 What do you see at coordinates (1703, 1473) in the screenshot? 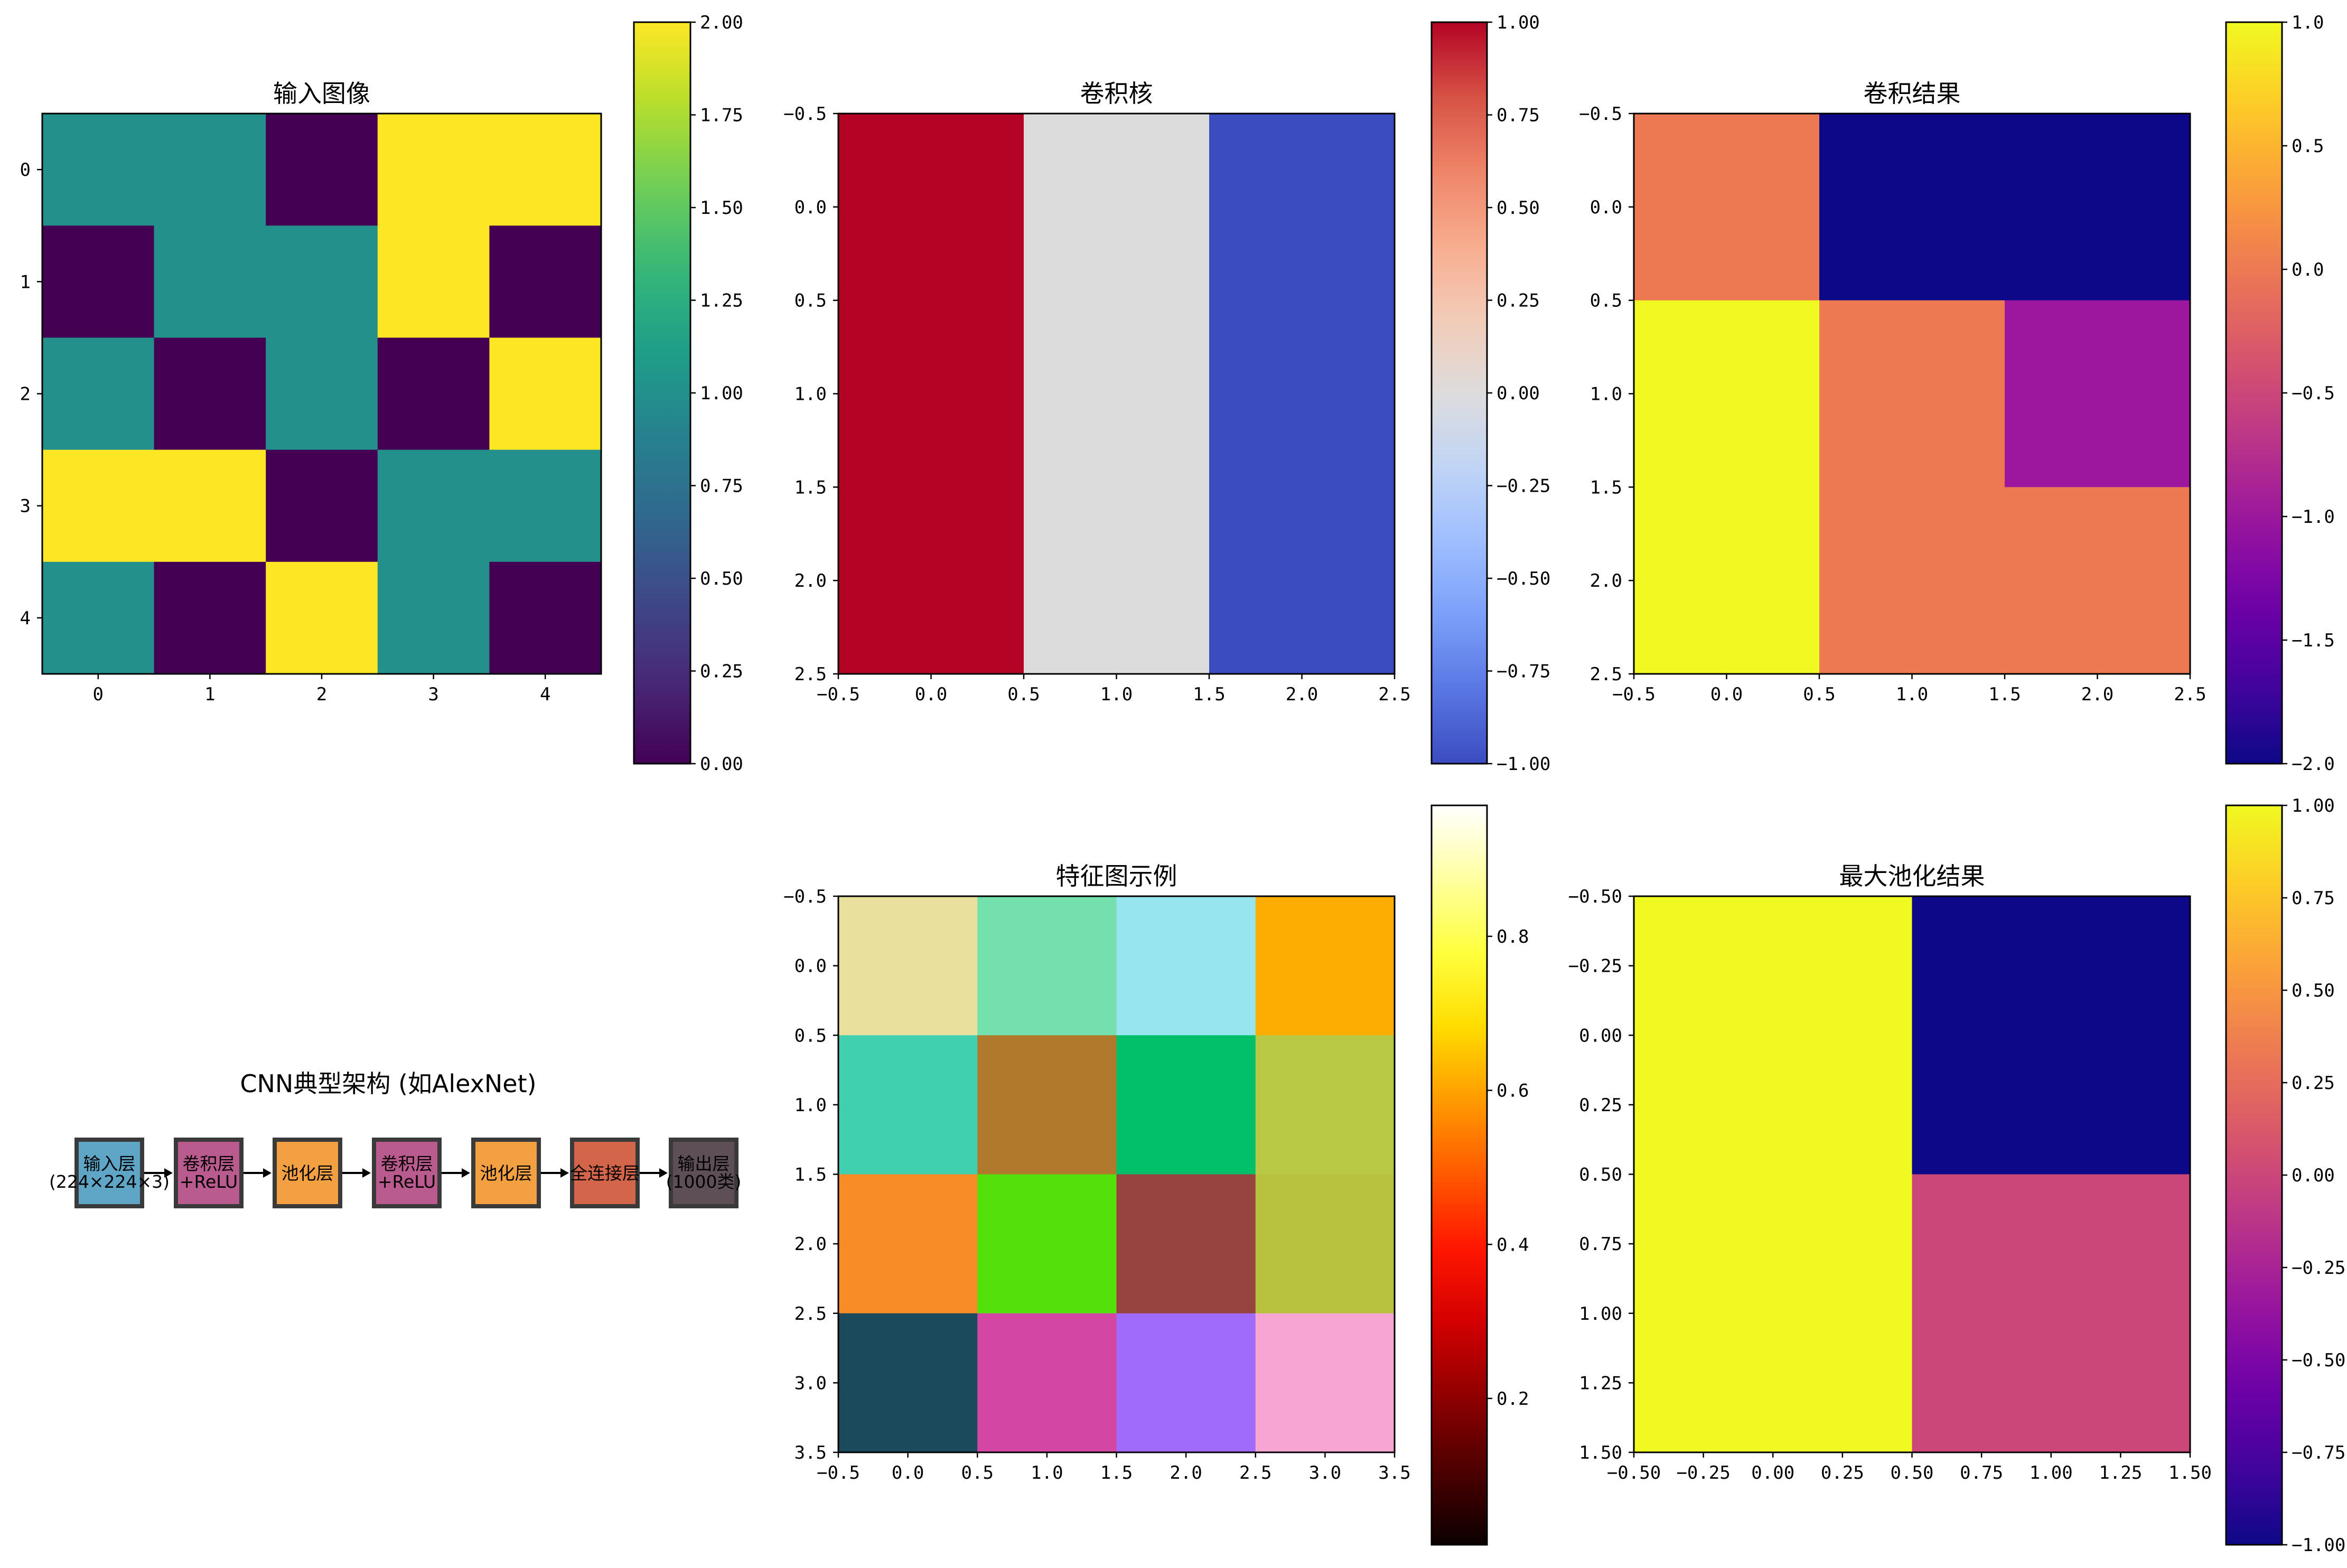
I see `x-tick-label: −0.25` at bounding box center [1703, 1473].